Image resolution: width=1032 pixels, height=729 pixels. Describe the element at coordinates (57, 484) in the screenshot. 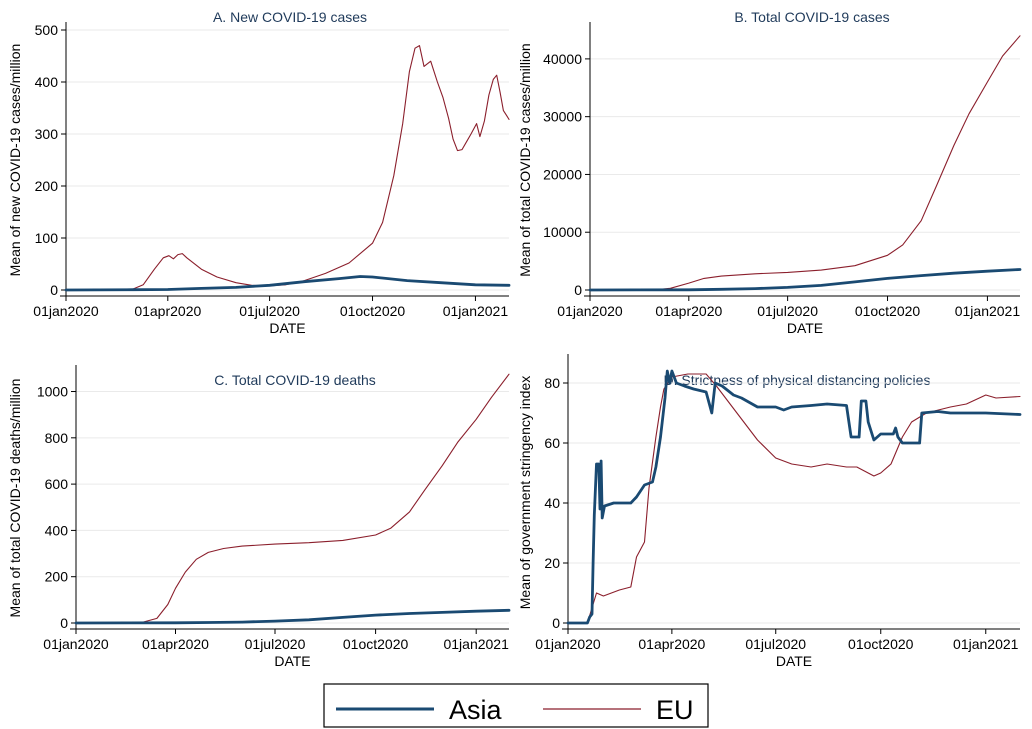

I see `y-tick-label: 600` at that location.